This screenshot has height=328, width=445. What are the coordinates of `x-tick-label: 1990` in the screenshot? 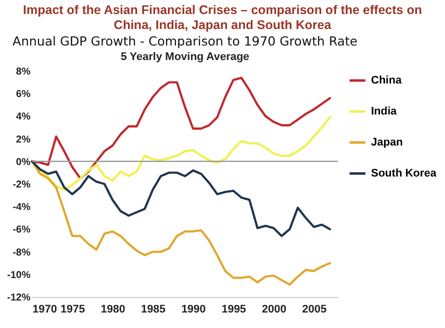 It's located at (193, 310).